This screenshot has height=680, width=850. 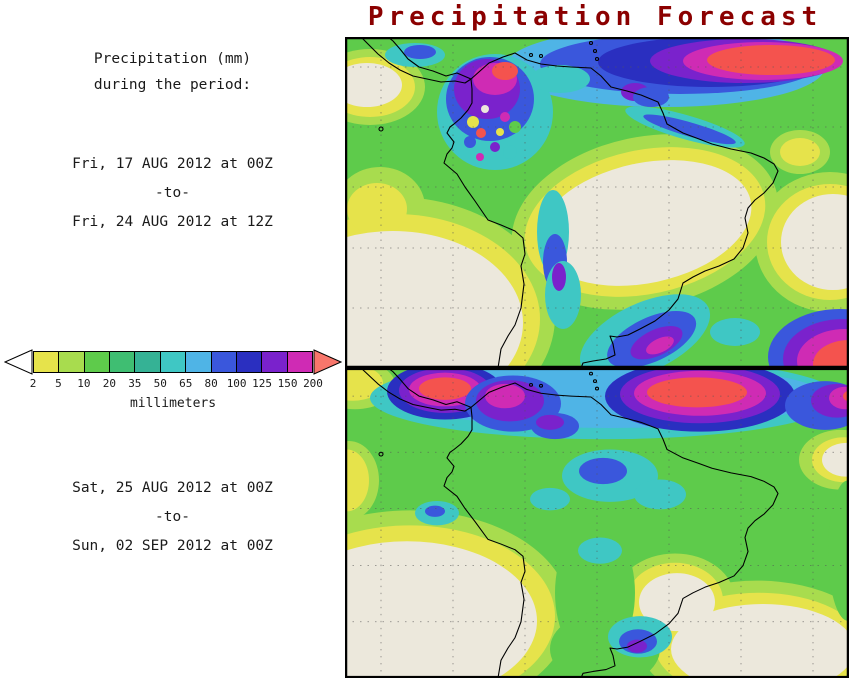 I want to click on page-title: Precipitation Forecast, so click(x=595, y=17).